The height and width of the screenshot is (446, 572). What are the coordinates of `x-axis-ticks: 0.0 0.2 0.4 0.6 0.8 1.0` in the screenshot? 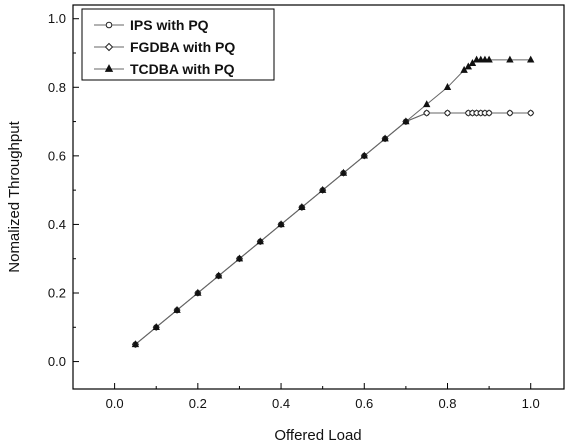 It's located at (323, 397).